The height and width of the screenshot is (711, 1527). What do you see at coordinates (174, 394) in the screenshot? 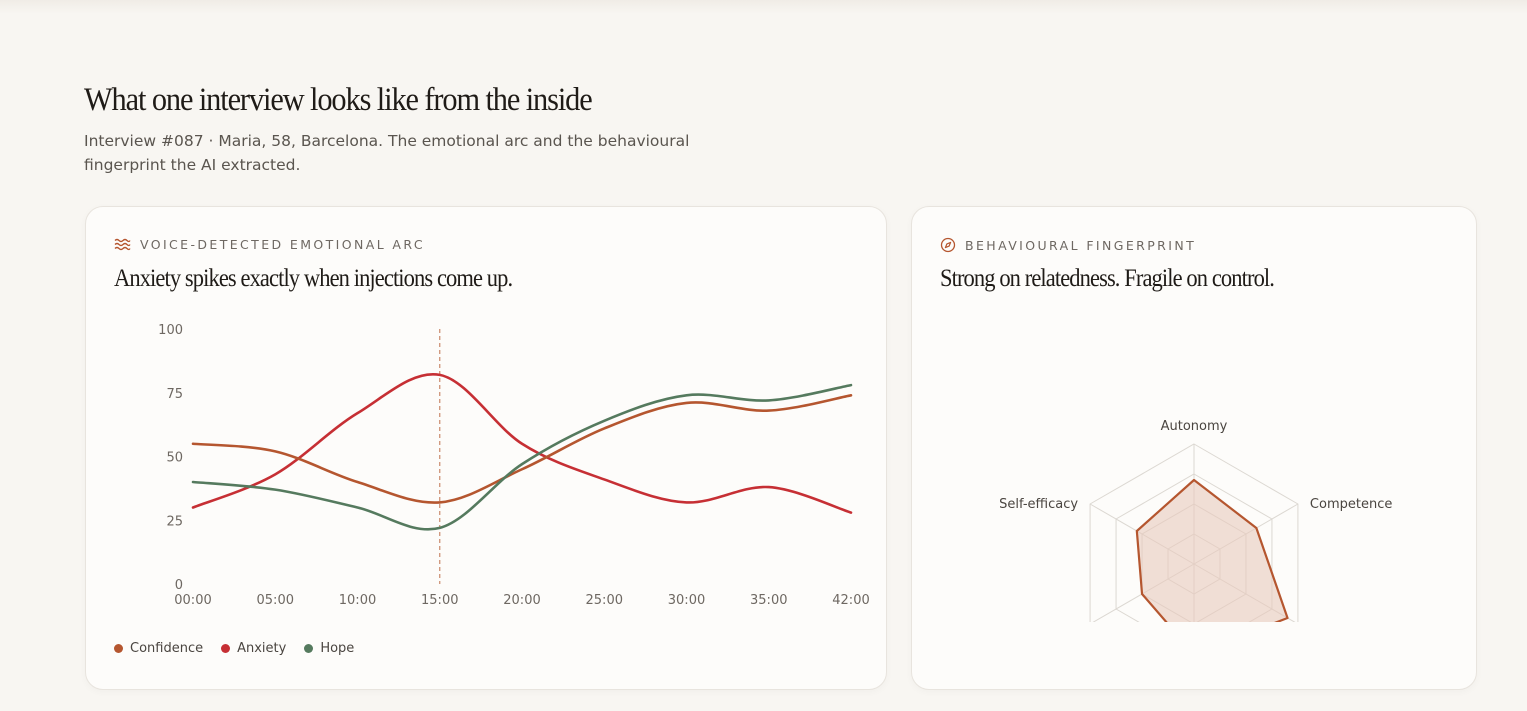
I see `y-tick-label: 75` at bounding box center [174, 394].